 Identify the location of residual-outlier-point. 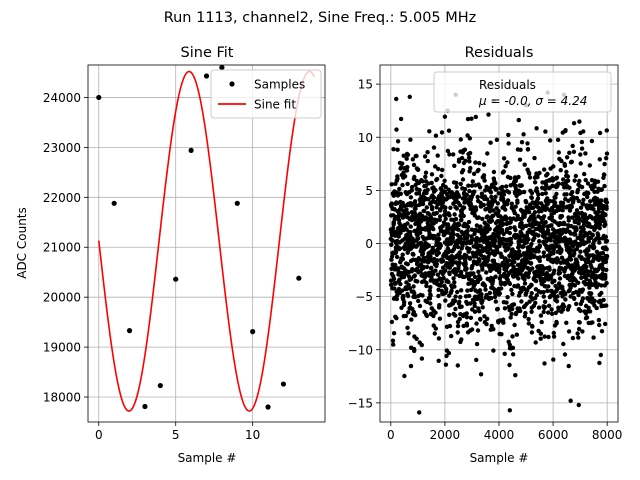
(419, 412).